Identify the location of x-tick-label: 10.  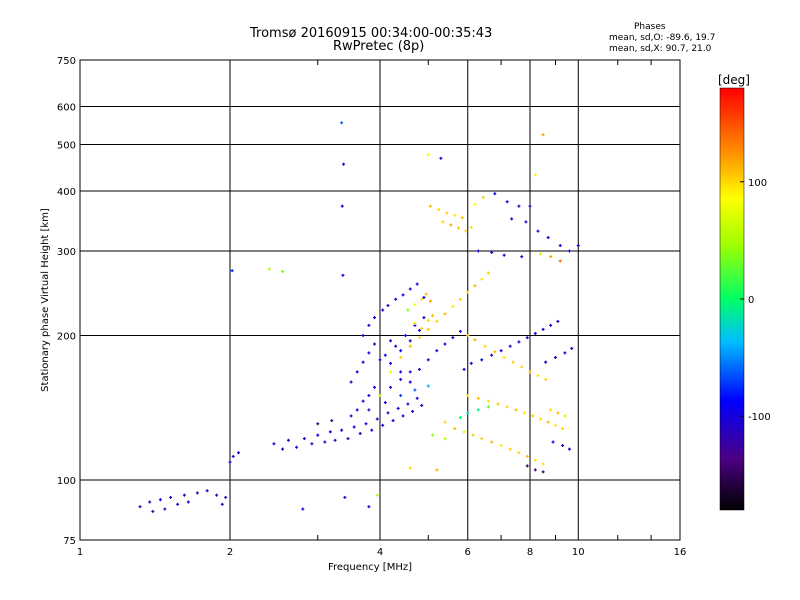
(578, 552).